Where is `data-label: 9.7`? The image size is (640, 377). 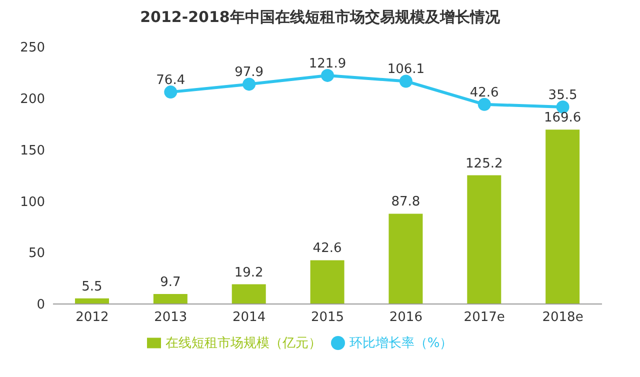 data-label: 9.7 is located at coordinates (170, 282).